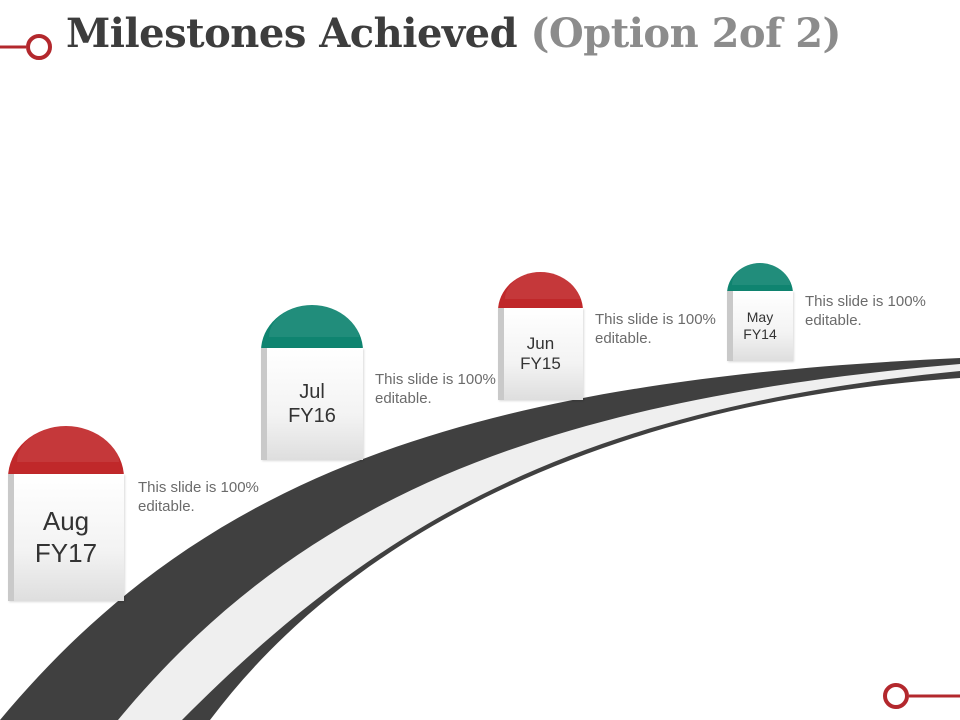 The width and height of the screenshot is (960, 720). I want to click on milestone-marker: May FY14, so click(760, 326).